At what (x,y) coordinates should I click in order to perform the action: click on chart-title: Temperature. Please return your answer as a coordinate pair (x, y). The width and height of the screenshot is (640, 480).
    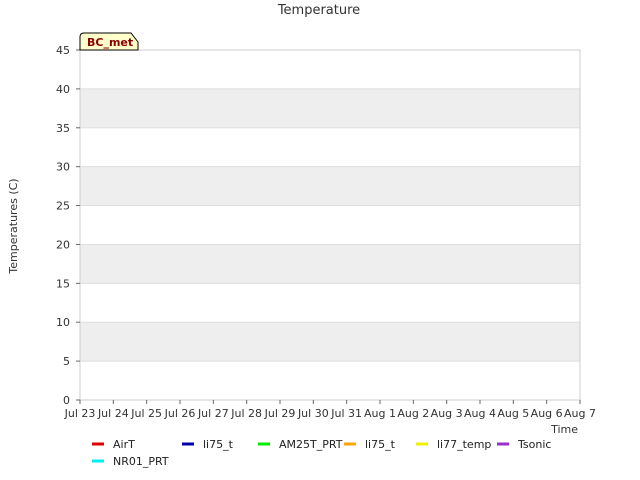
    Looking at the image, I should click on (318, 10).